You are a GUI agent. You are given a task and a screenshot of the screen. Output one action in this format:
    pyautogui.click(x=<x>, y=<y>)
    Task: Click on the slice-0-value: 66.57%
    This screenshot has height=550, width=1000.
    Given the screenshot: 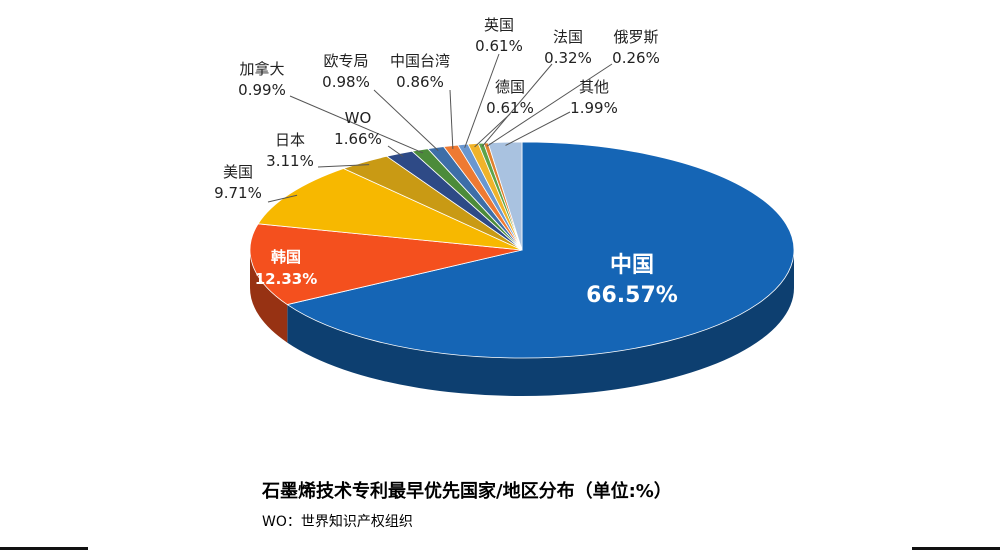 What is the action you would take?
    pyautogui.click(x=632, y=295)
    